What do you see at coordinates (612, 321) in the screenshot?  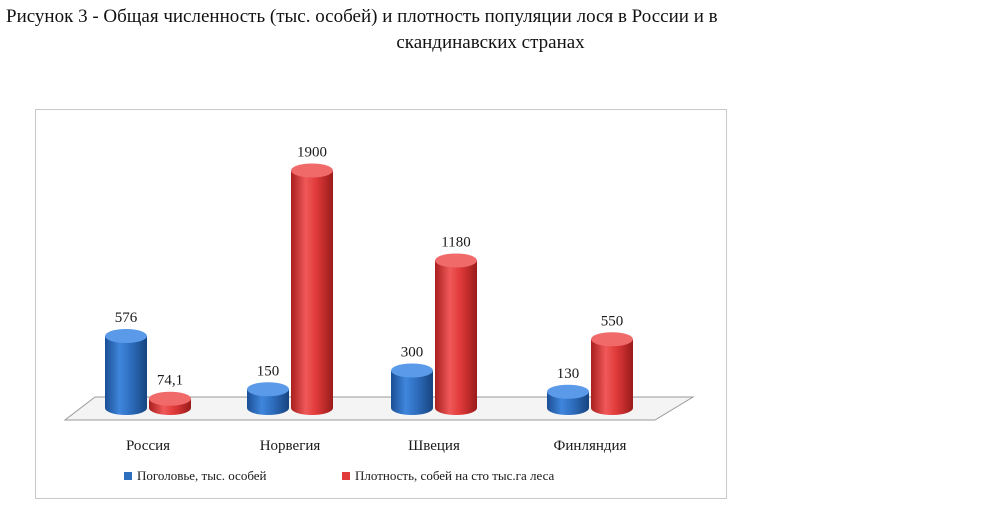 I see `data-label-density-4: 550` at bounding box center [612, 321].